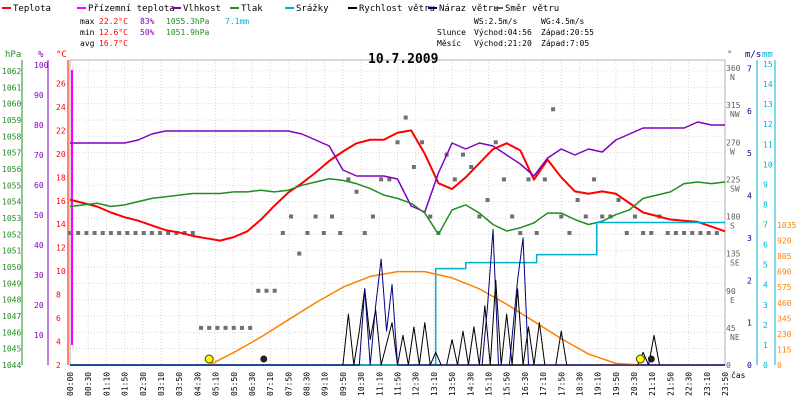  I want to click on ms-tick: 7, so click(749, 68).